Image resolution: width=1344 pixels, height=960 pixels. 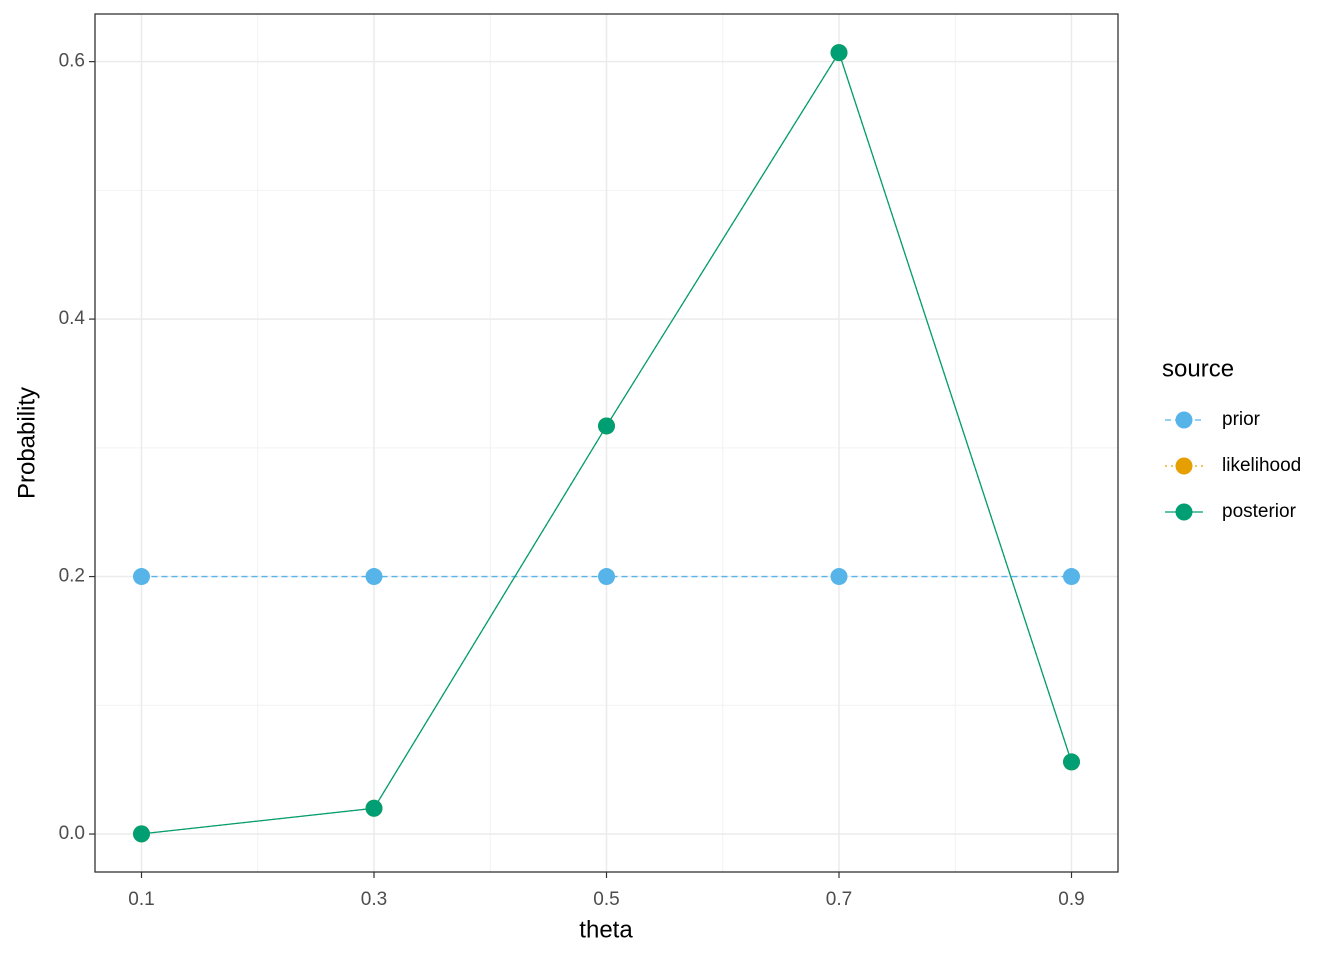 What do you see at coordinates (72, 61) in the screenshot?
I see `y-tick-label: 0.6` at bounding box center [72, 61].